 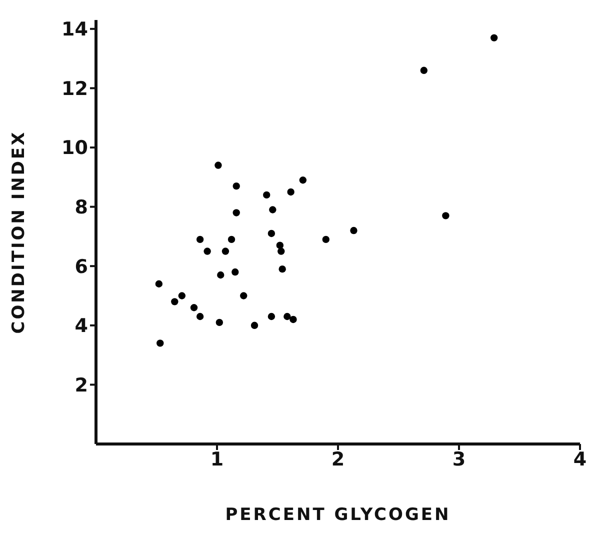 I want to click on y-tick-label: 12, so click(x=75, y=89).